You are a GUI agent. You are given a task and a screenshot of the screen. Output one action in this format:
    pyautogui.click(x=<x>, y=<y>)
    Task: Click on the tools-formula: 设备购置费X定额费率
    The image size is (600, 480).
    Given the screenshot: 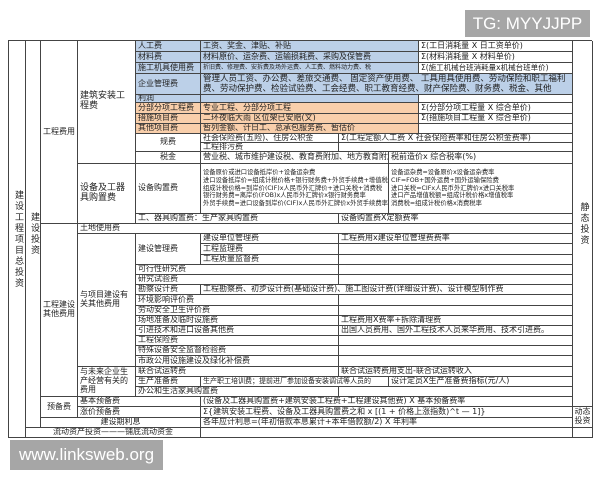 What is the action you would take?
    pyautogui.click(x=456, y=219)
    